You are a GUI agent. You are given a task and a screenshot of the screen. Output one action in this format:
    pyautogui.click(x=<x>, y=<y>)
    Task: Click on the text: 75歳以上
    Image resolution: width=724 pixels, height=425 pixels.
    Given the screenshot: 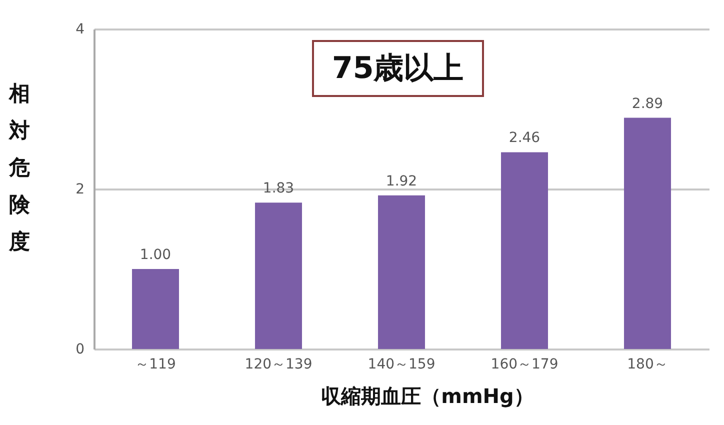 What is the action you would take?
    pyautogui.click(x=398, y=68)
    